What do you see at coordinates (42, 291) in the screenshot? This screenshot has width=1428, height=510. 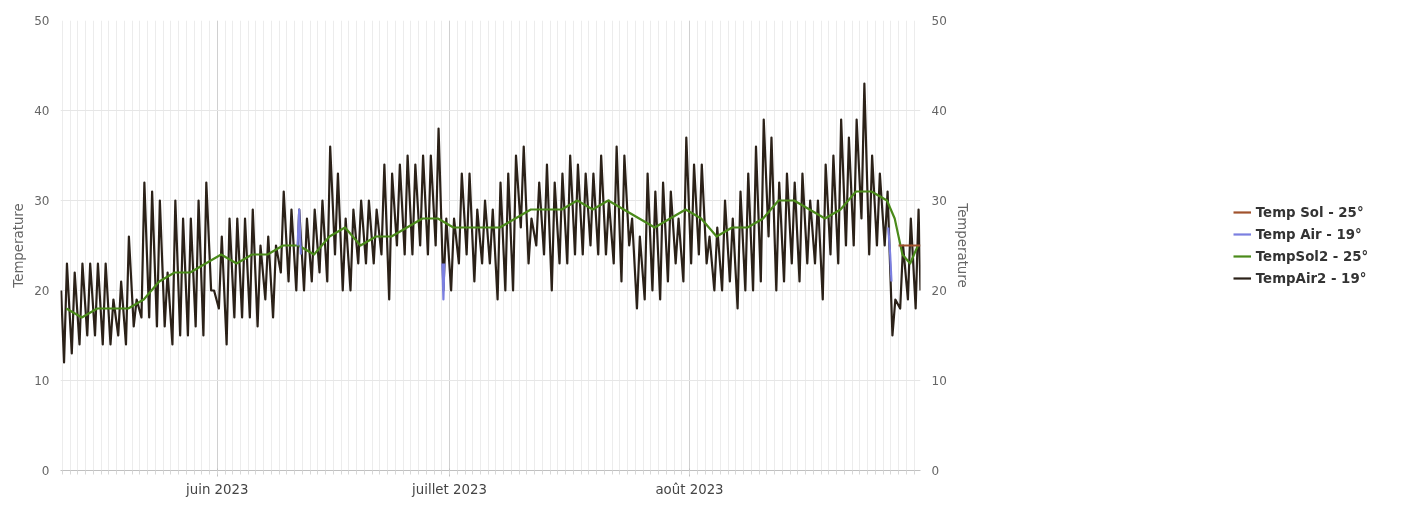 I see `y-tick-label: 20` at bounding box center [42, 291].